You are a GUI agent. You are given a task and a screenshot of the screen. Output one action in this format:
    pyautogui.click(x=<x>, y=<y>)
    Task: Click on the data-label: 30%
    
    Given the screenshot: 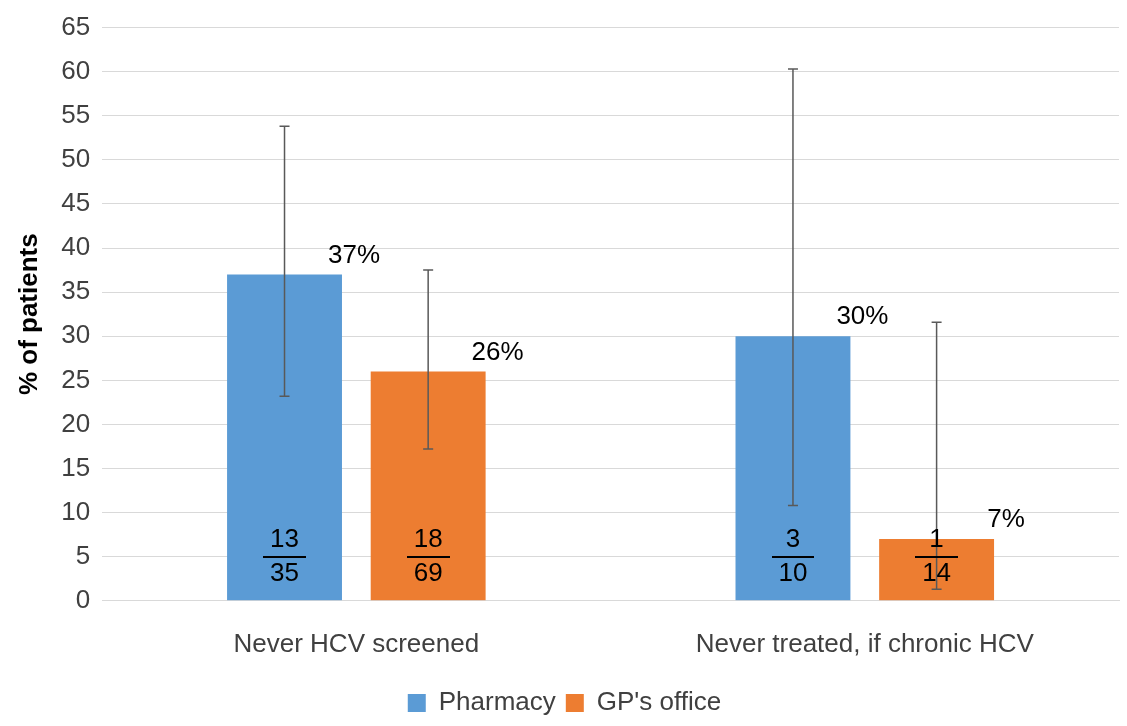 What is the action you would take?
    pyautogui.click(x=862, y=315)
    